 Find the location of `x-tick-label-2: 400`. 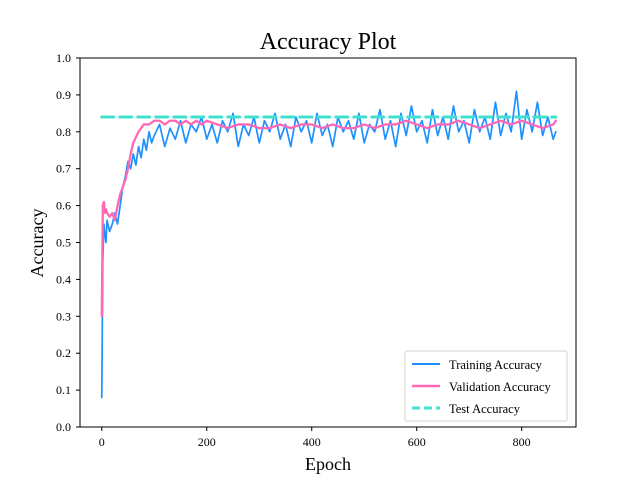

x-tick-label-2: 400 is located at coordinates (312, 442).